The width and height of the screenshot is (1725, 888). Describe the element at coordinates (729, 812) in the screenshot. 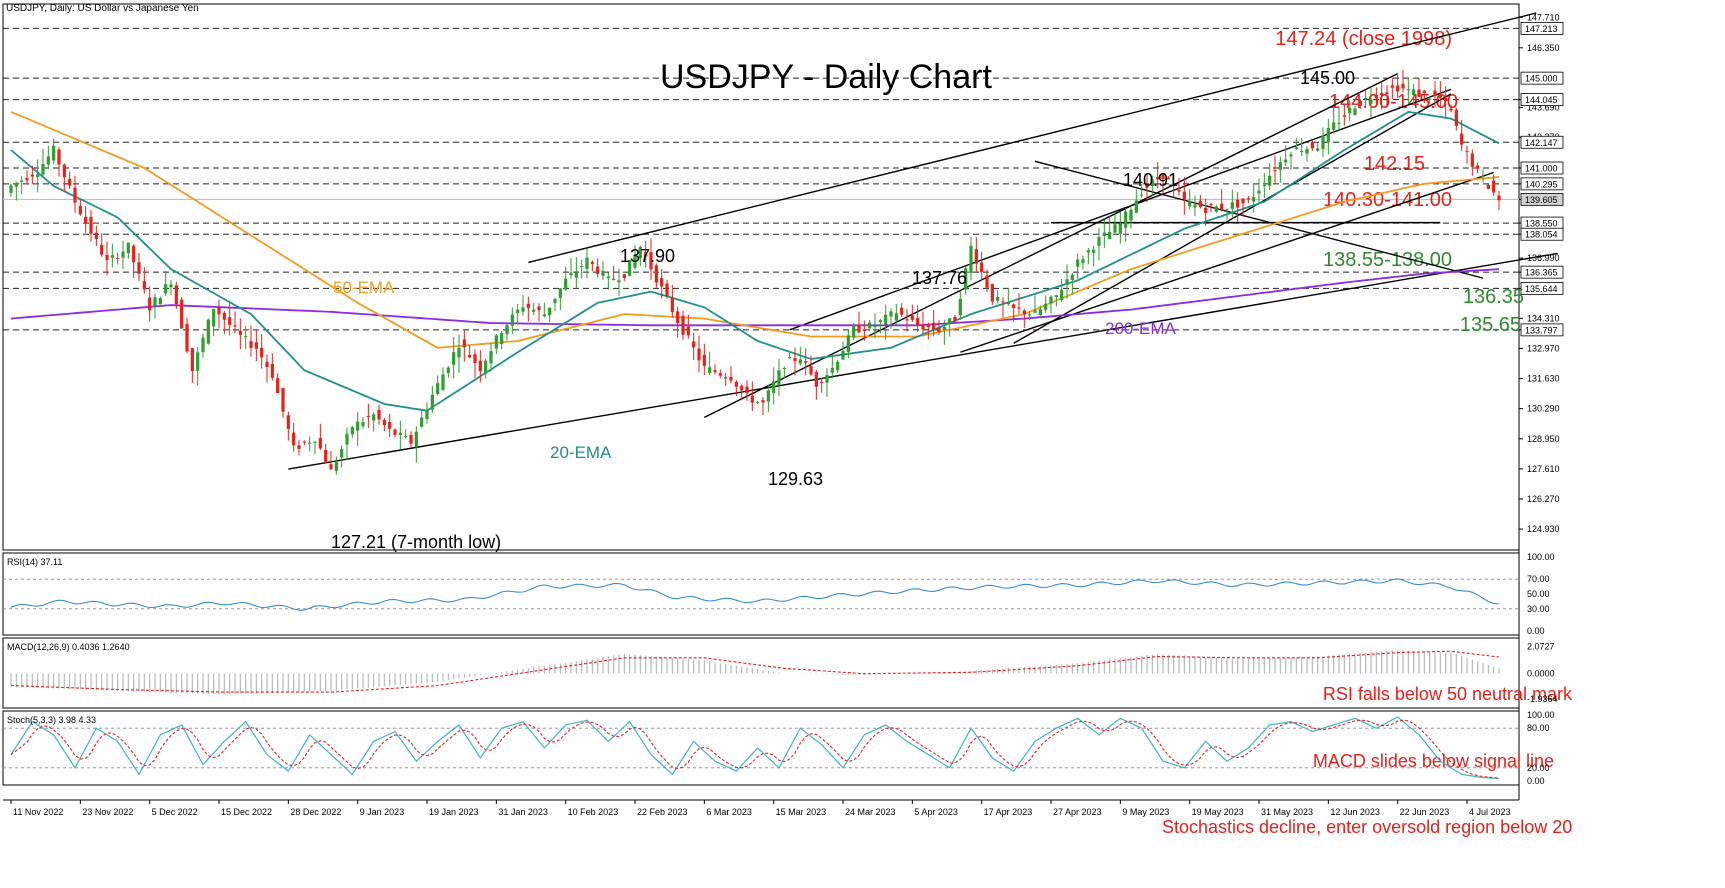

I see `x-tick-label: 6 Mar 2023` at that location.